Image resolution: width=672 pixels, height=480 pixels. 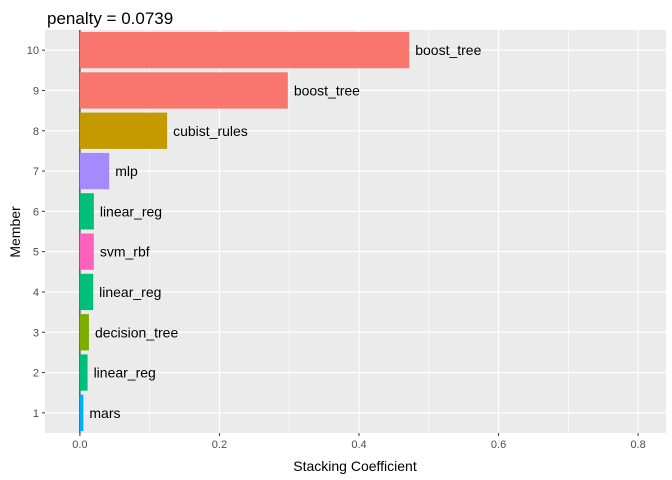 I want to click on bar-label-member-3: decision_tree, so click(x=136, y=332).